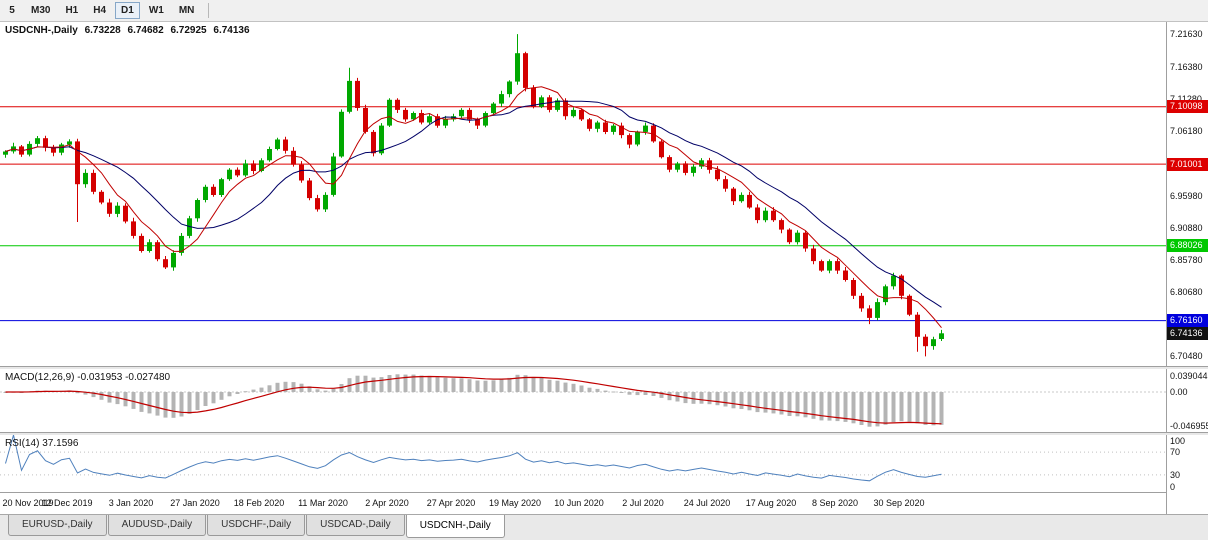 The image size is (1208, 540). Describe the element at coordinates (1189, 376) in the screenshot. I see `macd-axis-label: 0.039044` at that location.